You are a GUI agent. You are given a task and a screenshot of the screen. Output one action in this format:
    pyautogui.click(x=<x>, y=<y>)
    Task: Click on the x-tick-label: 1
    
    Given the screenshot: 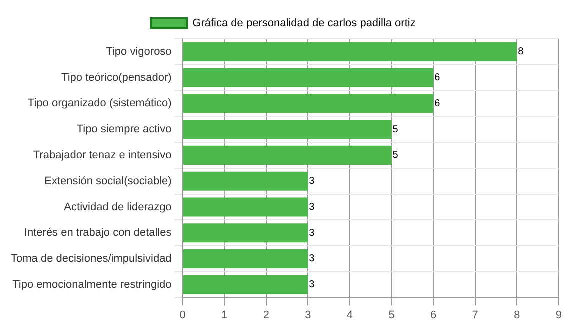 What is the action you would take?
    pyautogui.click(x=225, y=315)
    